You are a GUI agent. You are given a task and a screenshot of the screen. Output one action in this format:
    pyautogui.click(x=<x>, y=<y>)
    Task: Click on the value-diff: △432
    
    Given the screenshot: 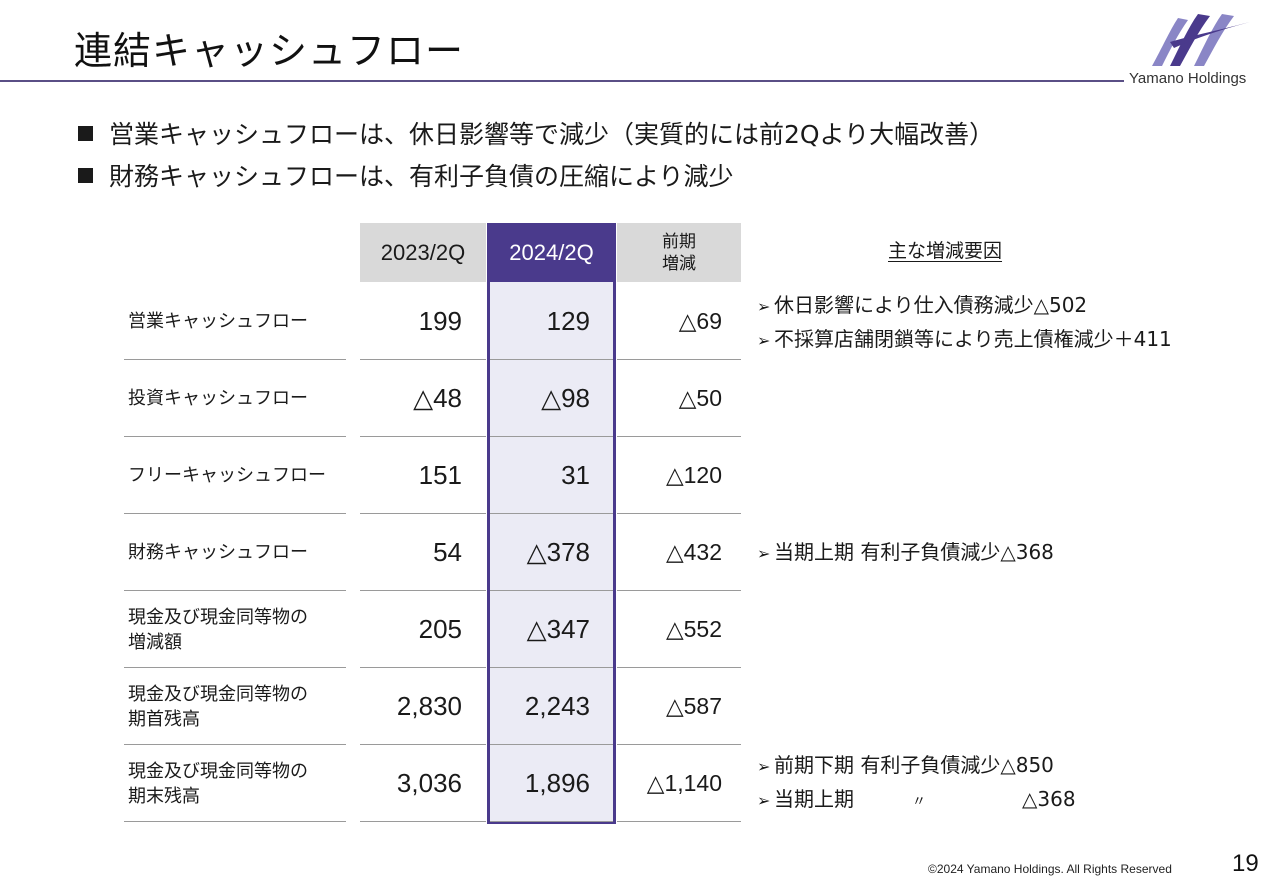 What is the action you would take?
    pyautogui.click(x=693, y=552)
    